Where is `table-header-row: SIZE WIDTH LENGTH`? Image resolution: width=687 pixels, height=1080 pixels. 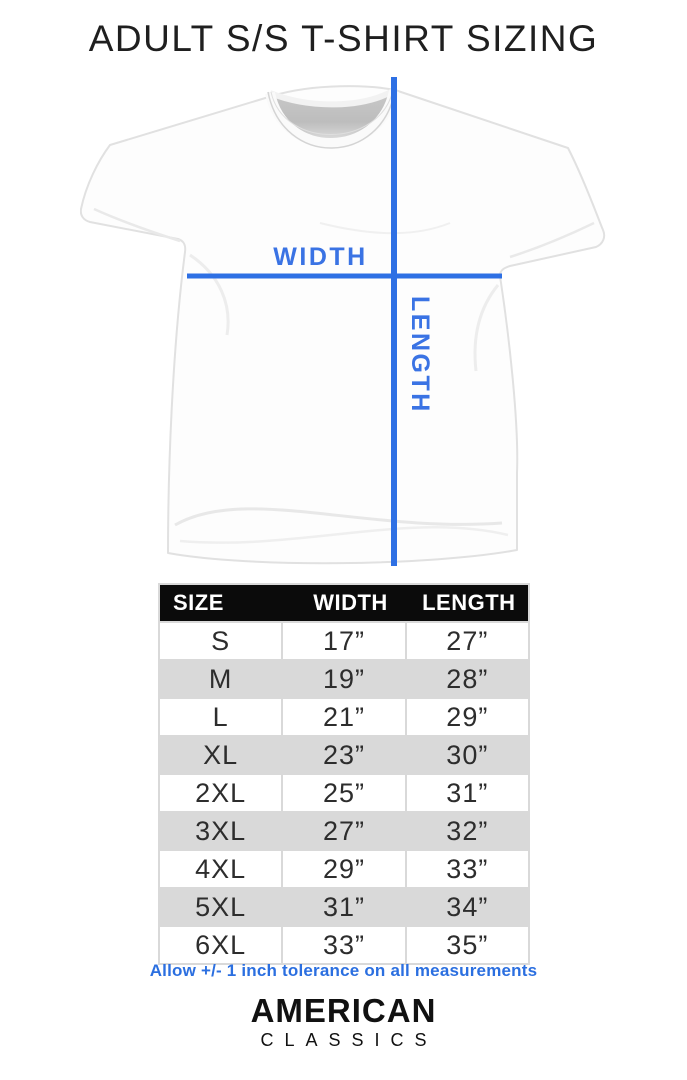 table-header-row: SIZE WIDTH LENGTH is located at coordinates (344, 603).